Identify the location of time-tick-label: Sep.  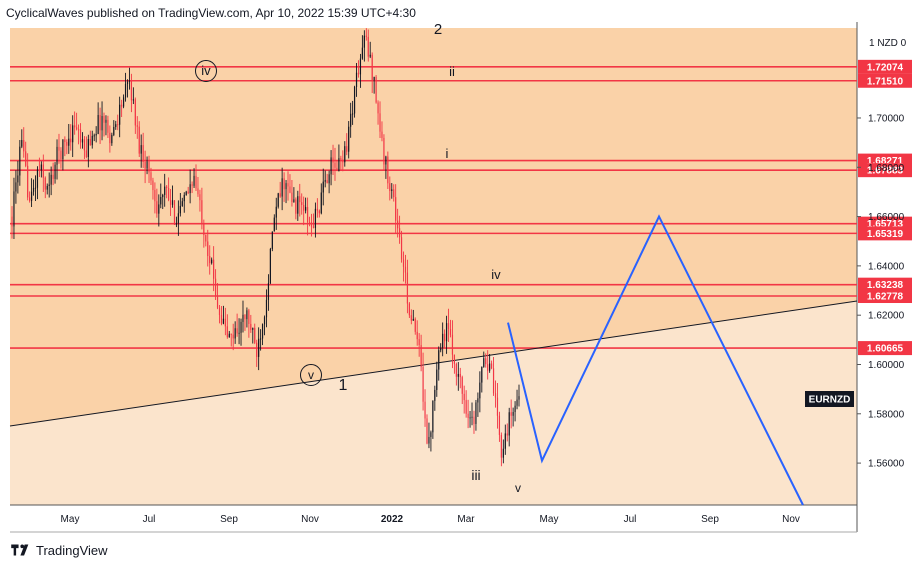
(710, 519).